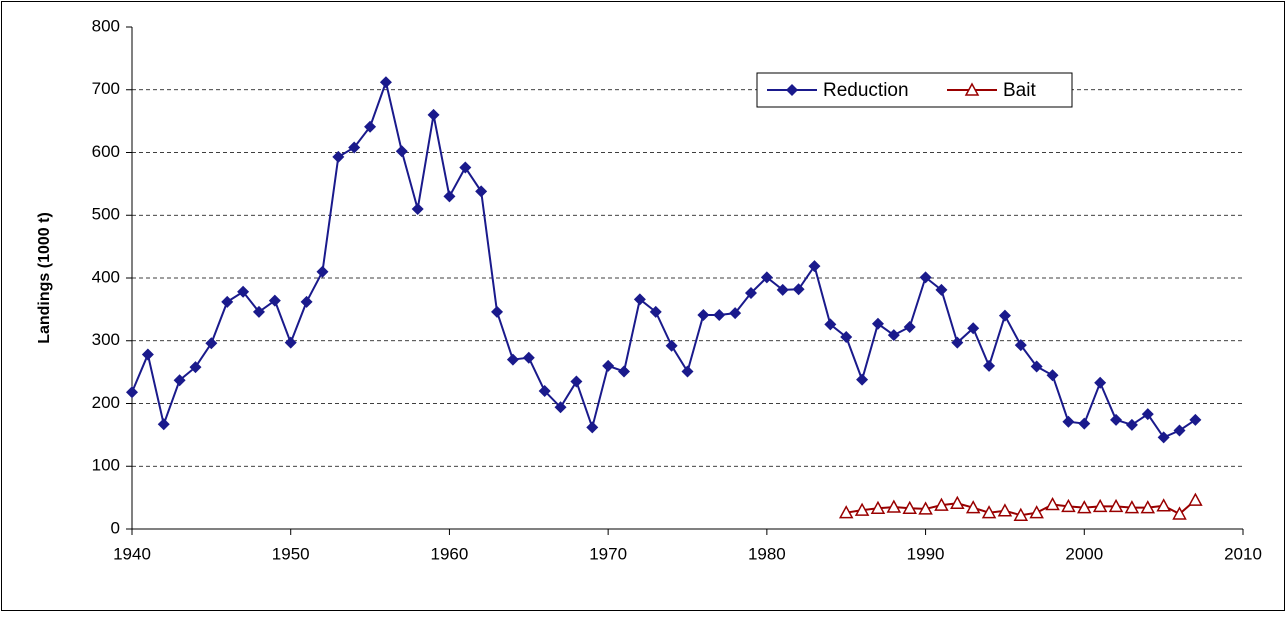 The image size is (1286, 618). Describe the element at coordinates (1243, 553) in the screenshot. I see `x-tick-label: 2010` at that location.